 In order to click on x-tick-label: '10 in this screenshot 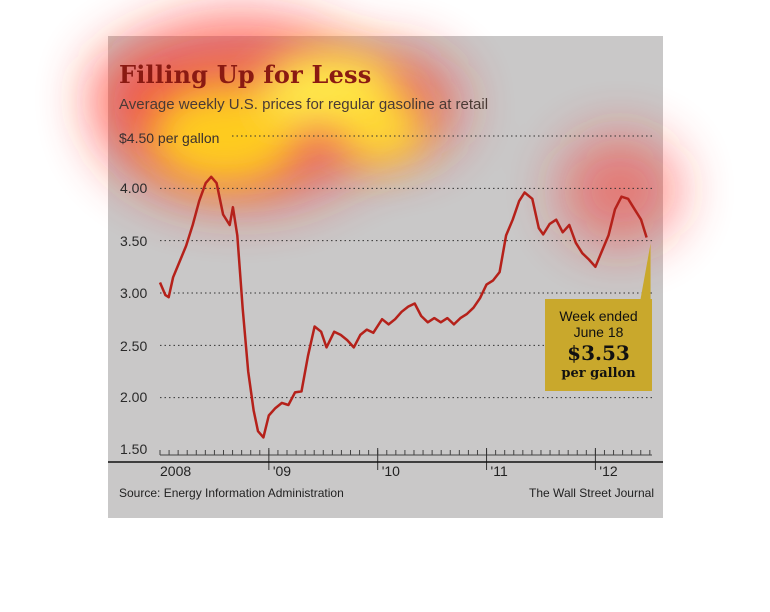, I will do `click(391, 471)`.